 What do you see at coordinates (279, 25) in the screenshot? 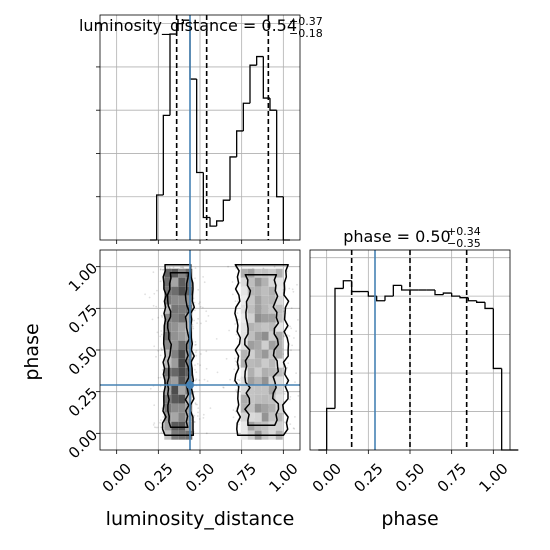
I see `title-value: 0.54` at bounding box center [279, 25].